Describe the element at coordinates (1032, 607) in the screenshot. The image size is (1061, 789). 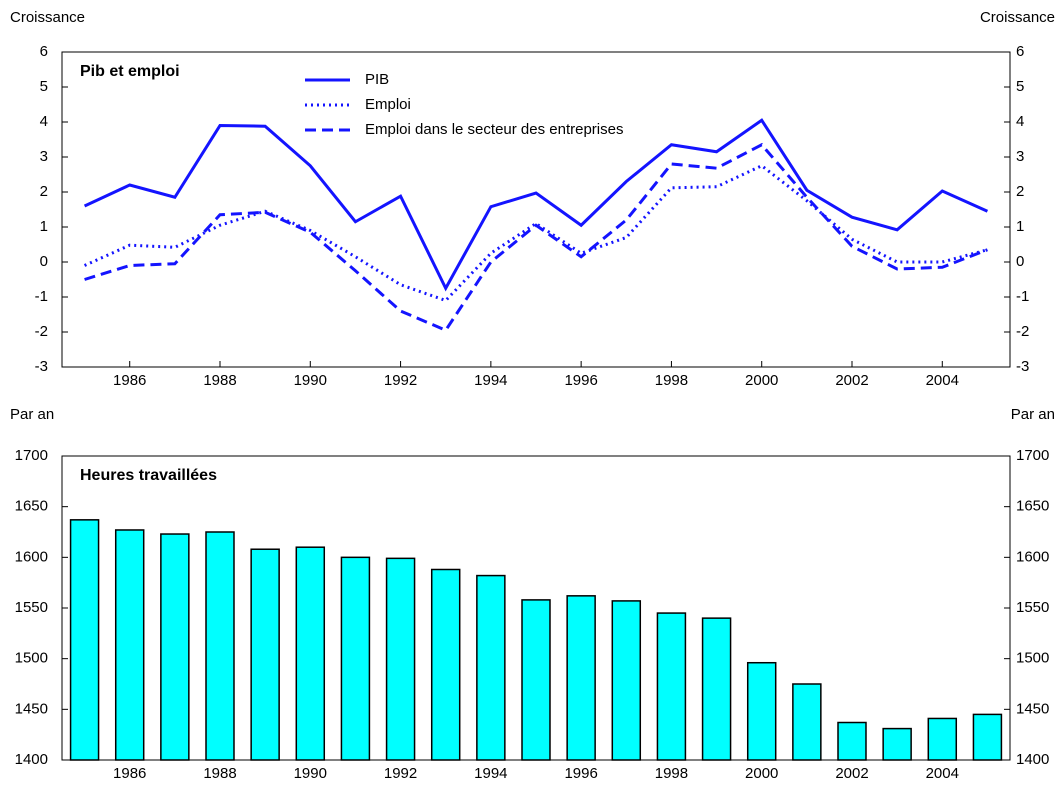
I see `y2-tick-label: 1550` at that location.